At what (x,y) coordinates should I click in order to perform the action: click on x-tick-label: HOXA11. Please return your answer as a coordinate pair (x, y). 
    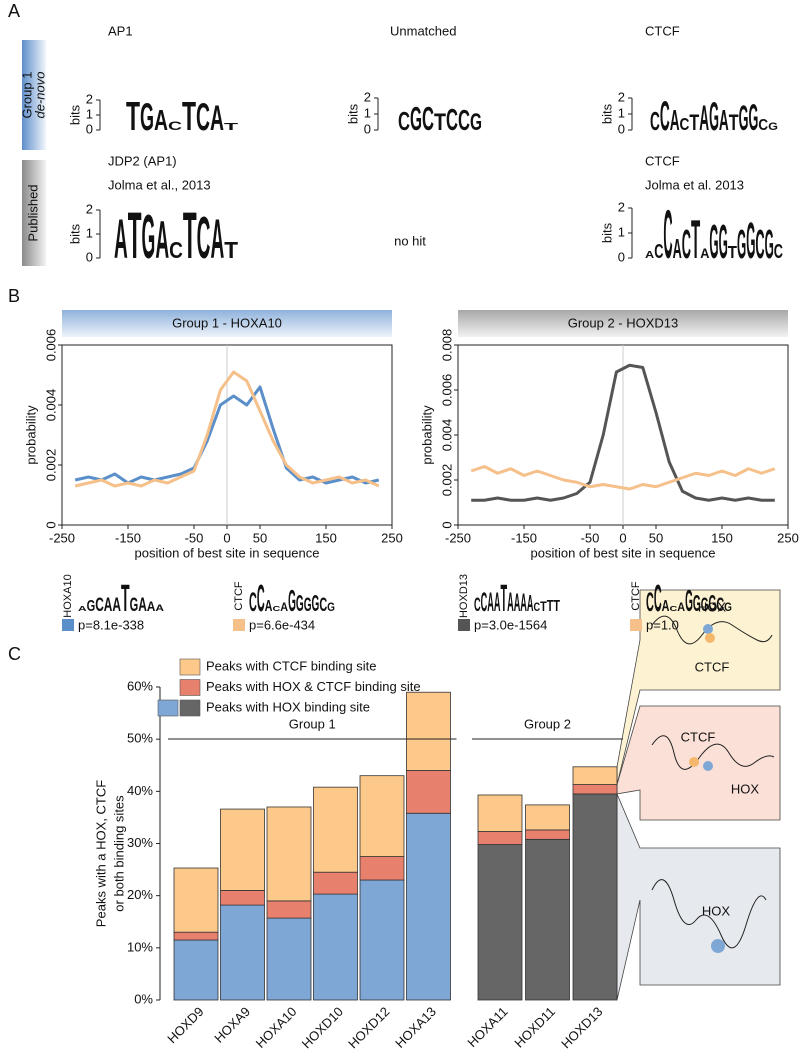
    Looking at the image, I should click on (487, 1027).